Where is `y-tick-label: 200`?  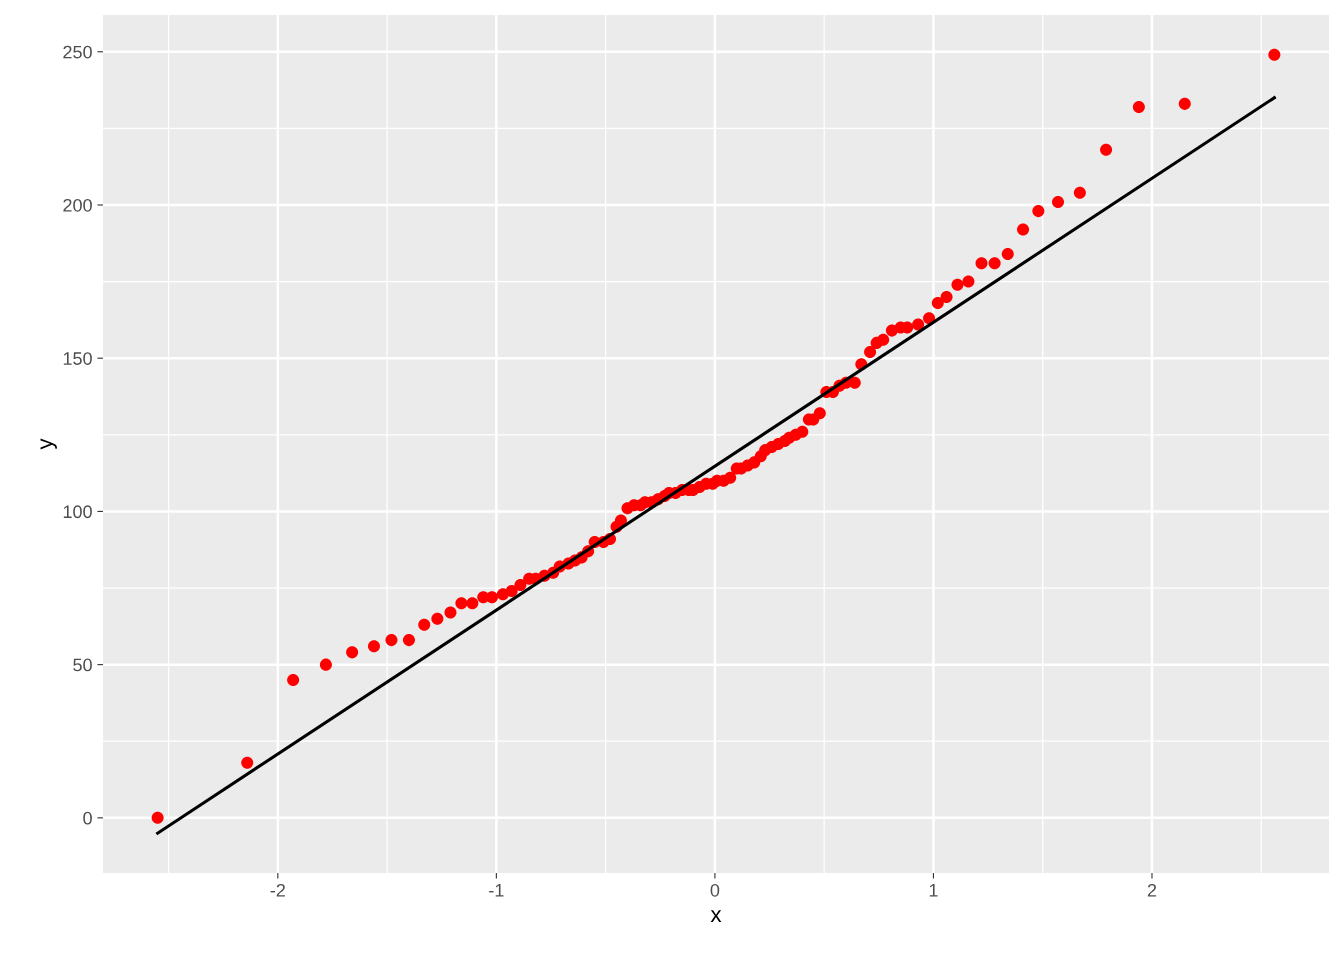 y-tick-label: 200 is located at coordinates (77, 205).